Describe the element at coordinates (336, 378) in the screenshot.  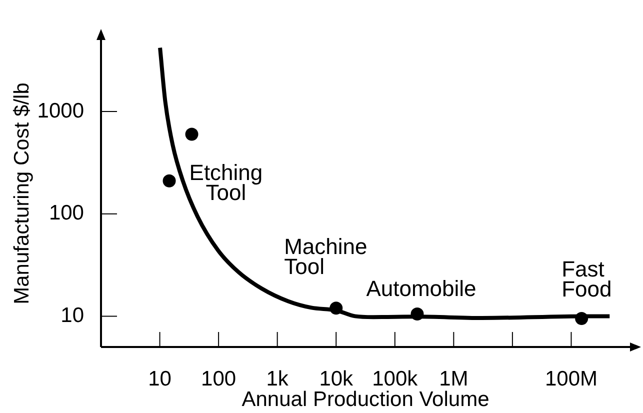
I see `x-tick-label: 10k` at that location.